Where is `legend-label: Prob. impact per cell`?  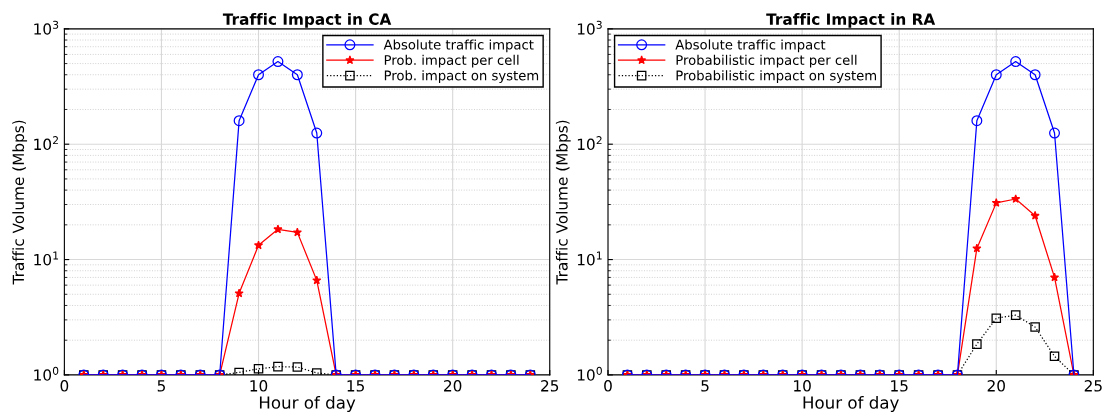
legend-label: Prob. impact per cell is located at coordinates (451, 61).